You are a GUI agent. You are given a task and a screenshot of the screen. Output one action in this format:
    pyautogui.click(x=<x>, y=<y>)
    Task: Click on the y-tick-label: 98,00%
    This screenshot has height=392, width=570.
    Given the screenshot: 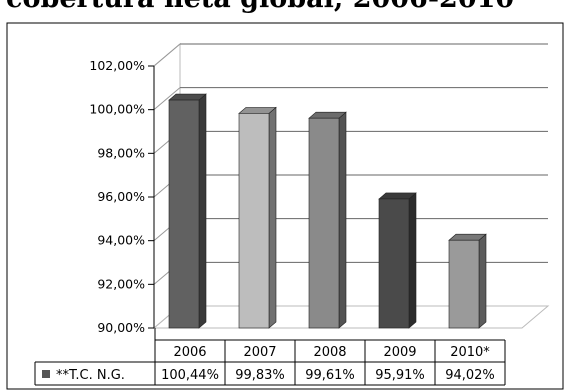 What is the action you would take?
    pyautogui.click(x=121, y=152)
    